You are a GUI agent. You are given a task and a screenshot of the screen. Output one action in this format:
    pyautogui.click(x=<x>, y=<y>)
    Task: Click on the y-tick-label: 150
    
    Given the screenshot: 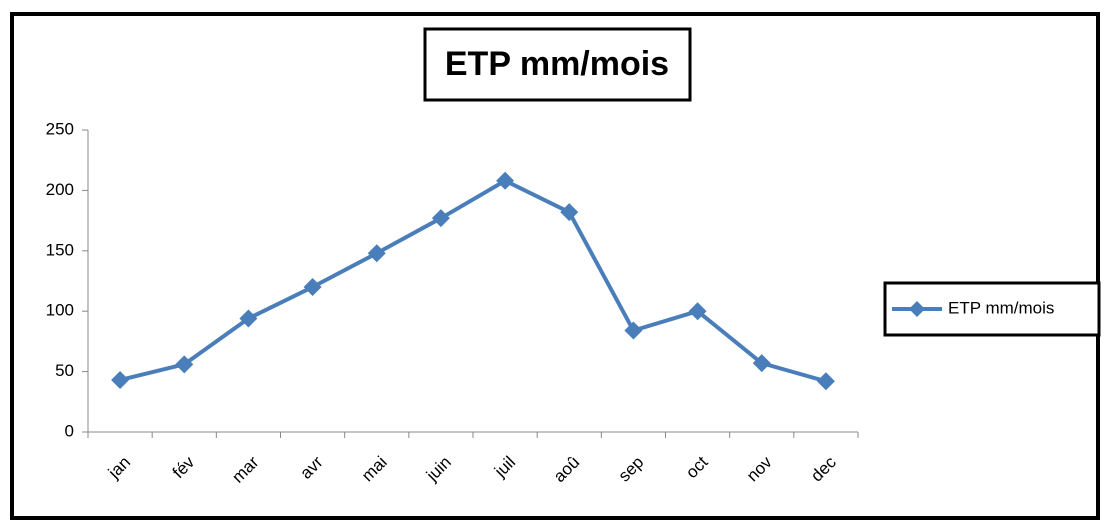 What is the action you would take?
    pyautogui.click(x=60, y=249)
    